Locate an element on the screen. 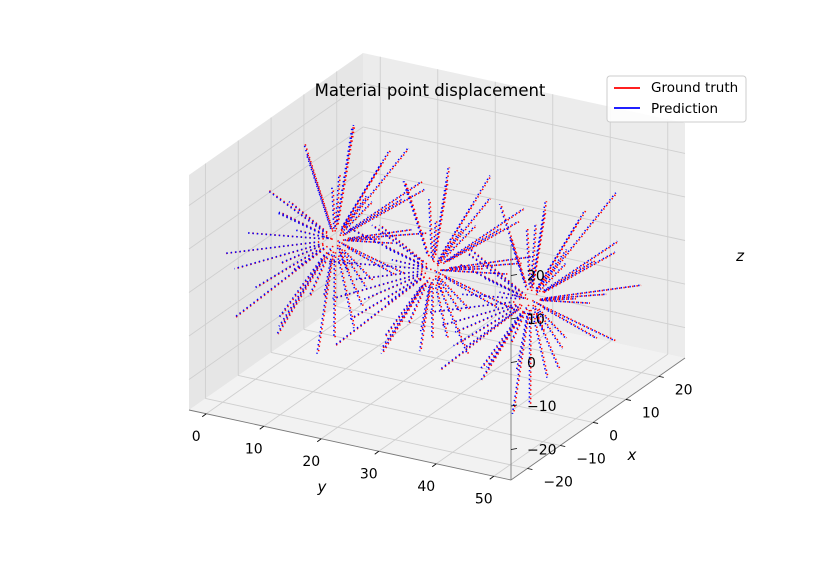 This screenshot has width=836, height=575. z-tick-label: −10 is located at coordinates (542, 407).